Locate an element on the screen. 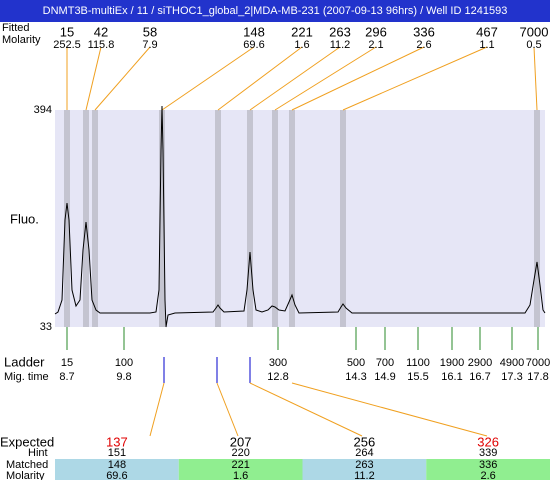 The height and width of the screenshot is (480, 550). matched-size: 336 is located at coordinates (488, 465).